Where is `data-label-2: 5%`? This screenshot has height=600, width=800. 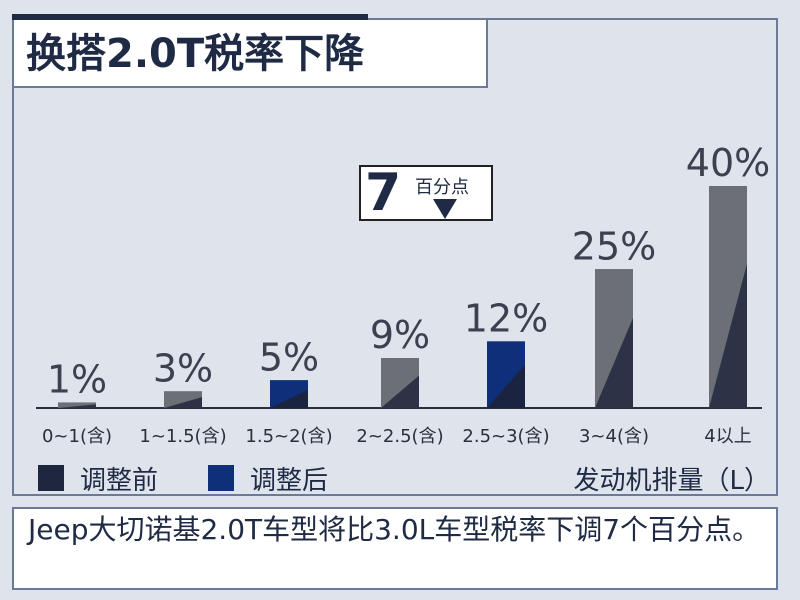
data-label-2: 5% is located at coordinates (289, 357).